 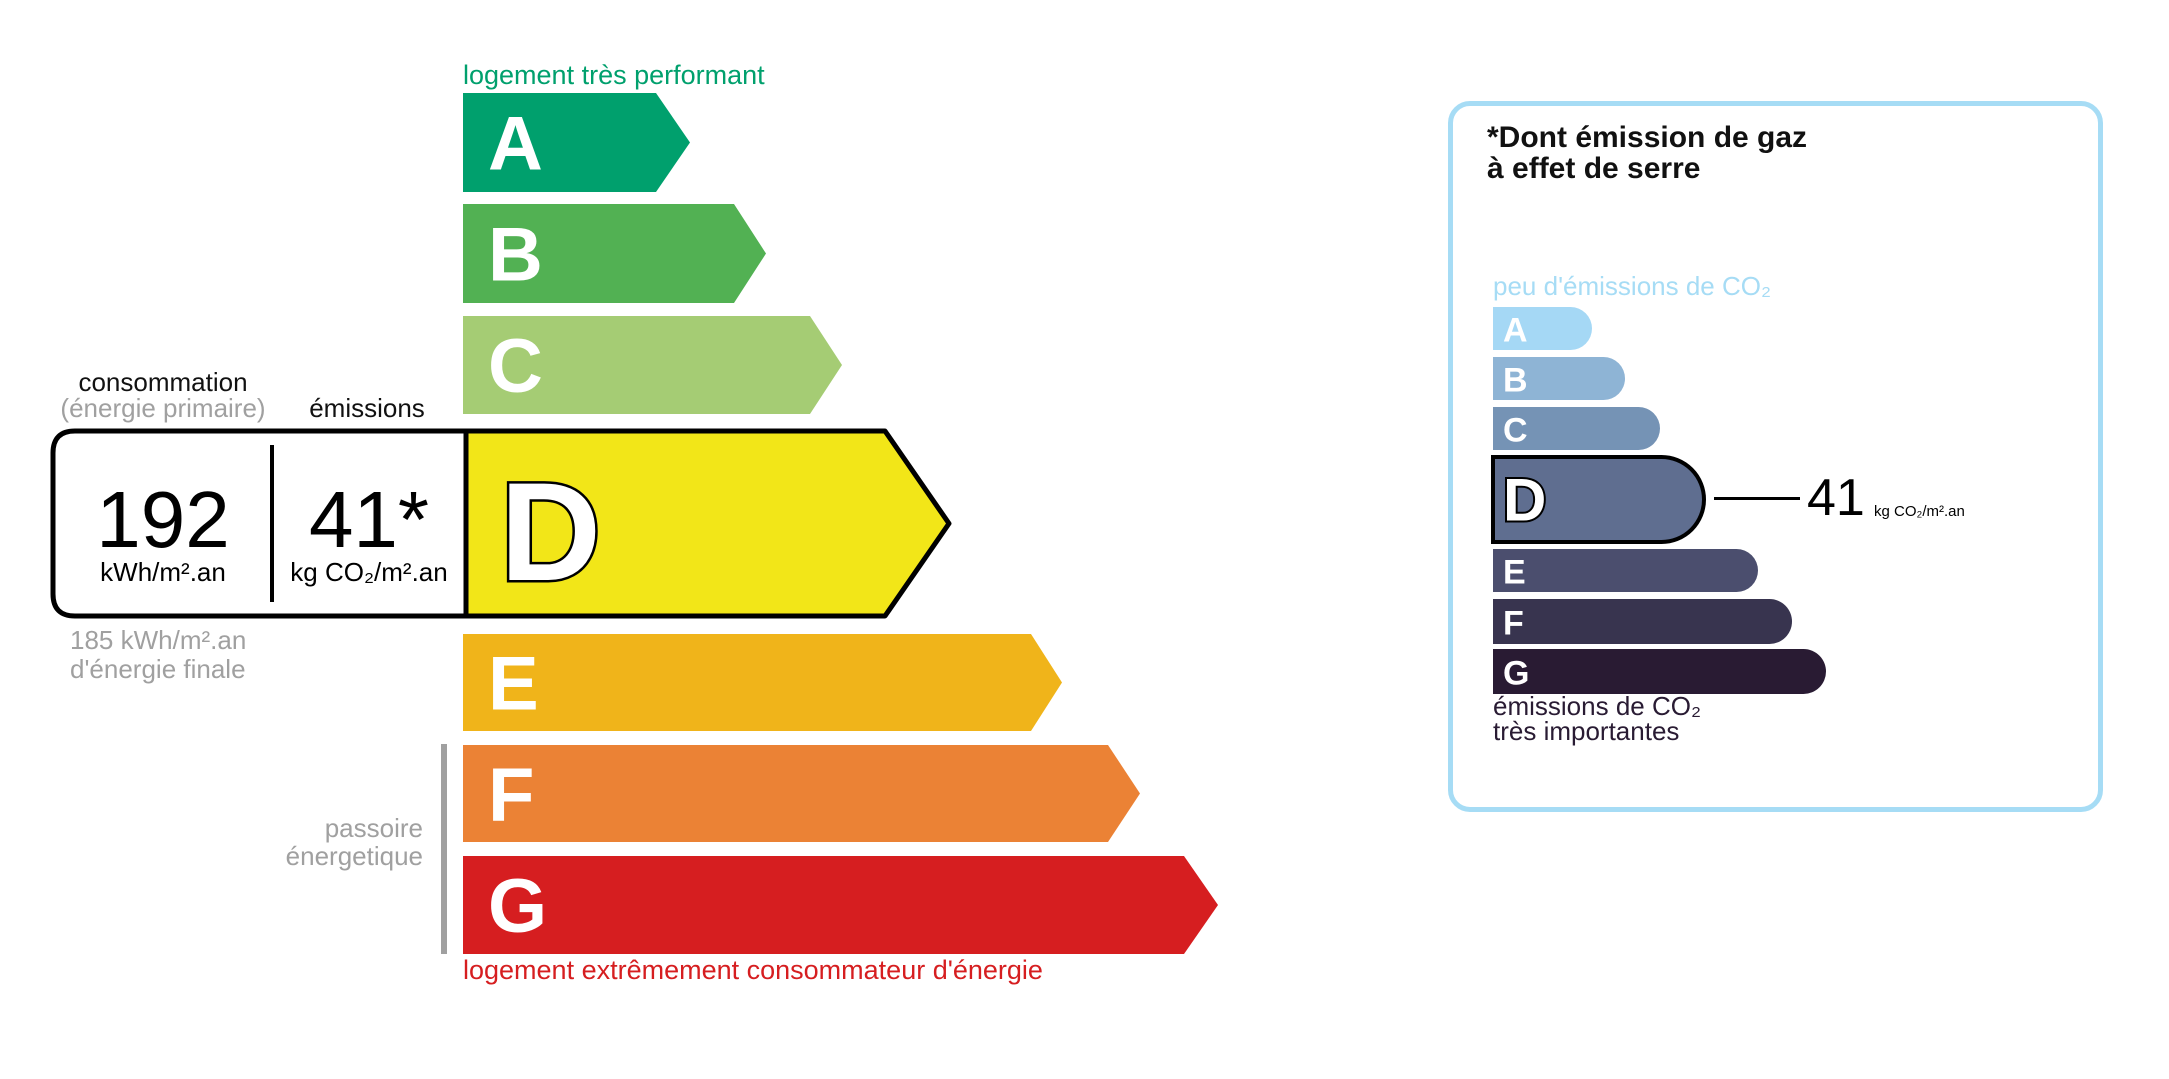 I want to click on ghg-letter-b: B, so click(x=1515, y=381).